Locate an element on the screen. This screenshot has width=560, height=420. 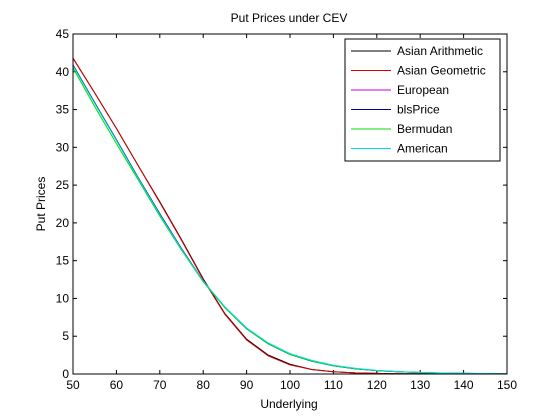
x-tick-label: 130 is located at coordinates (420, 385).